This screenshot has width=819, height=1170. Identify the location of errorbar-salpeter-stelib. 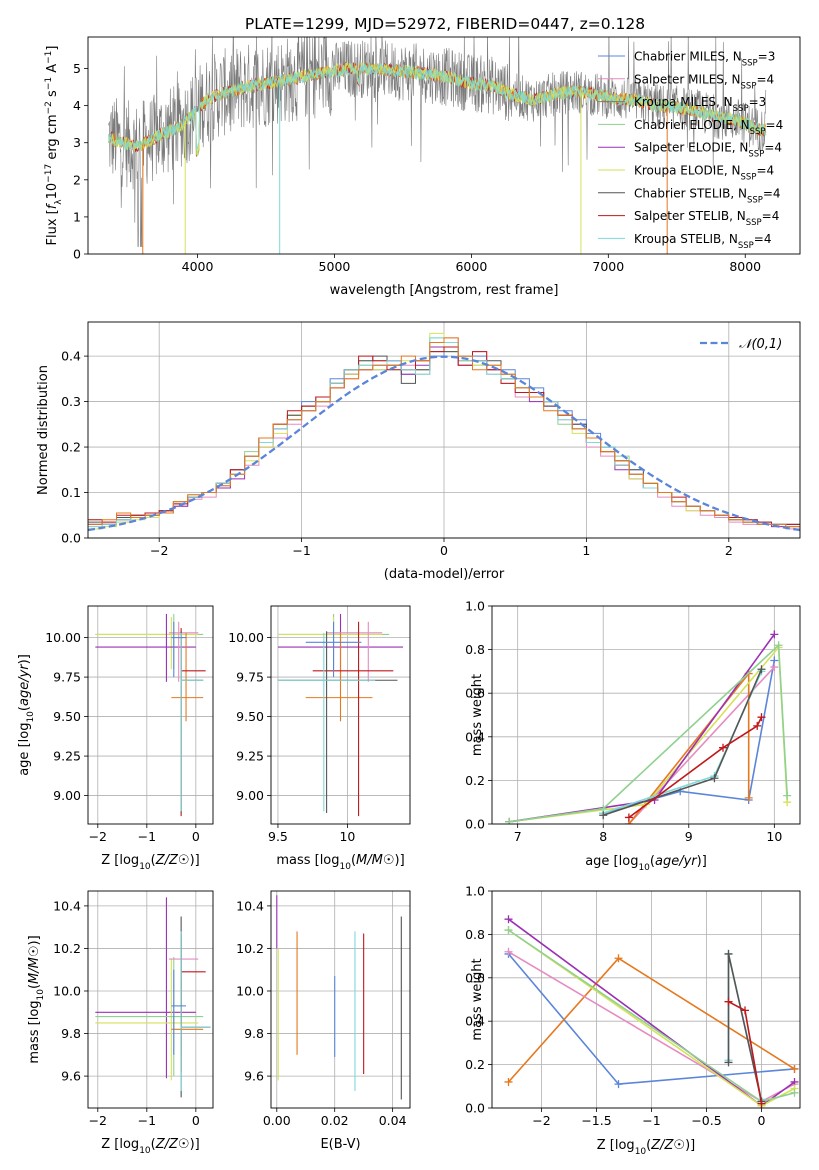
(193, 722).